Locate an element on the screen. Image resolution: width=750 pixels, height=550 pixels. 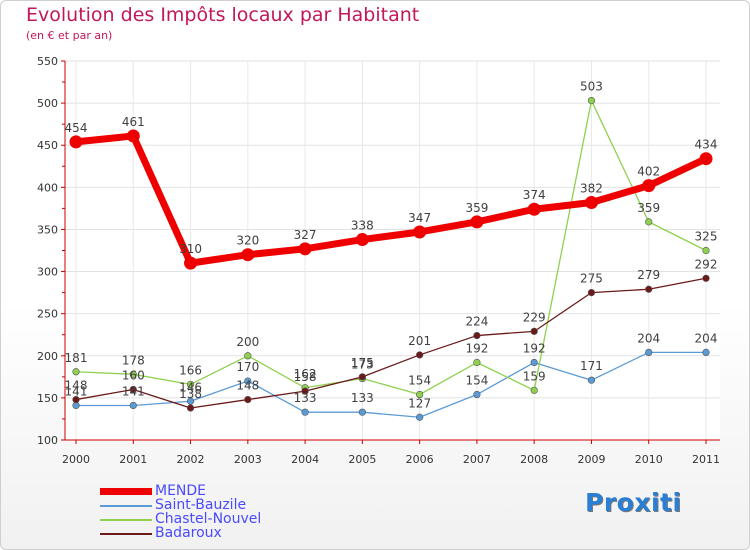
data-label: 160 is located at coordinates (133, 375).